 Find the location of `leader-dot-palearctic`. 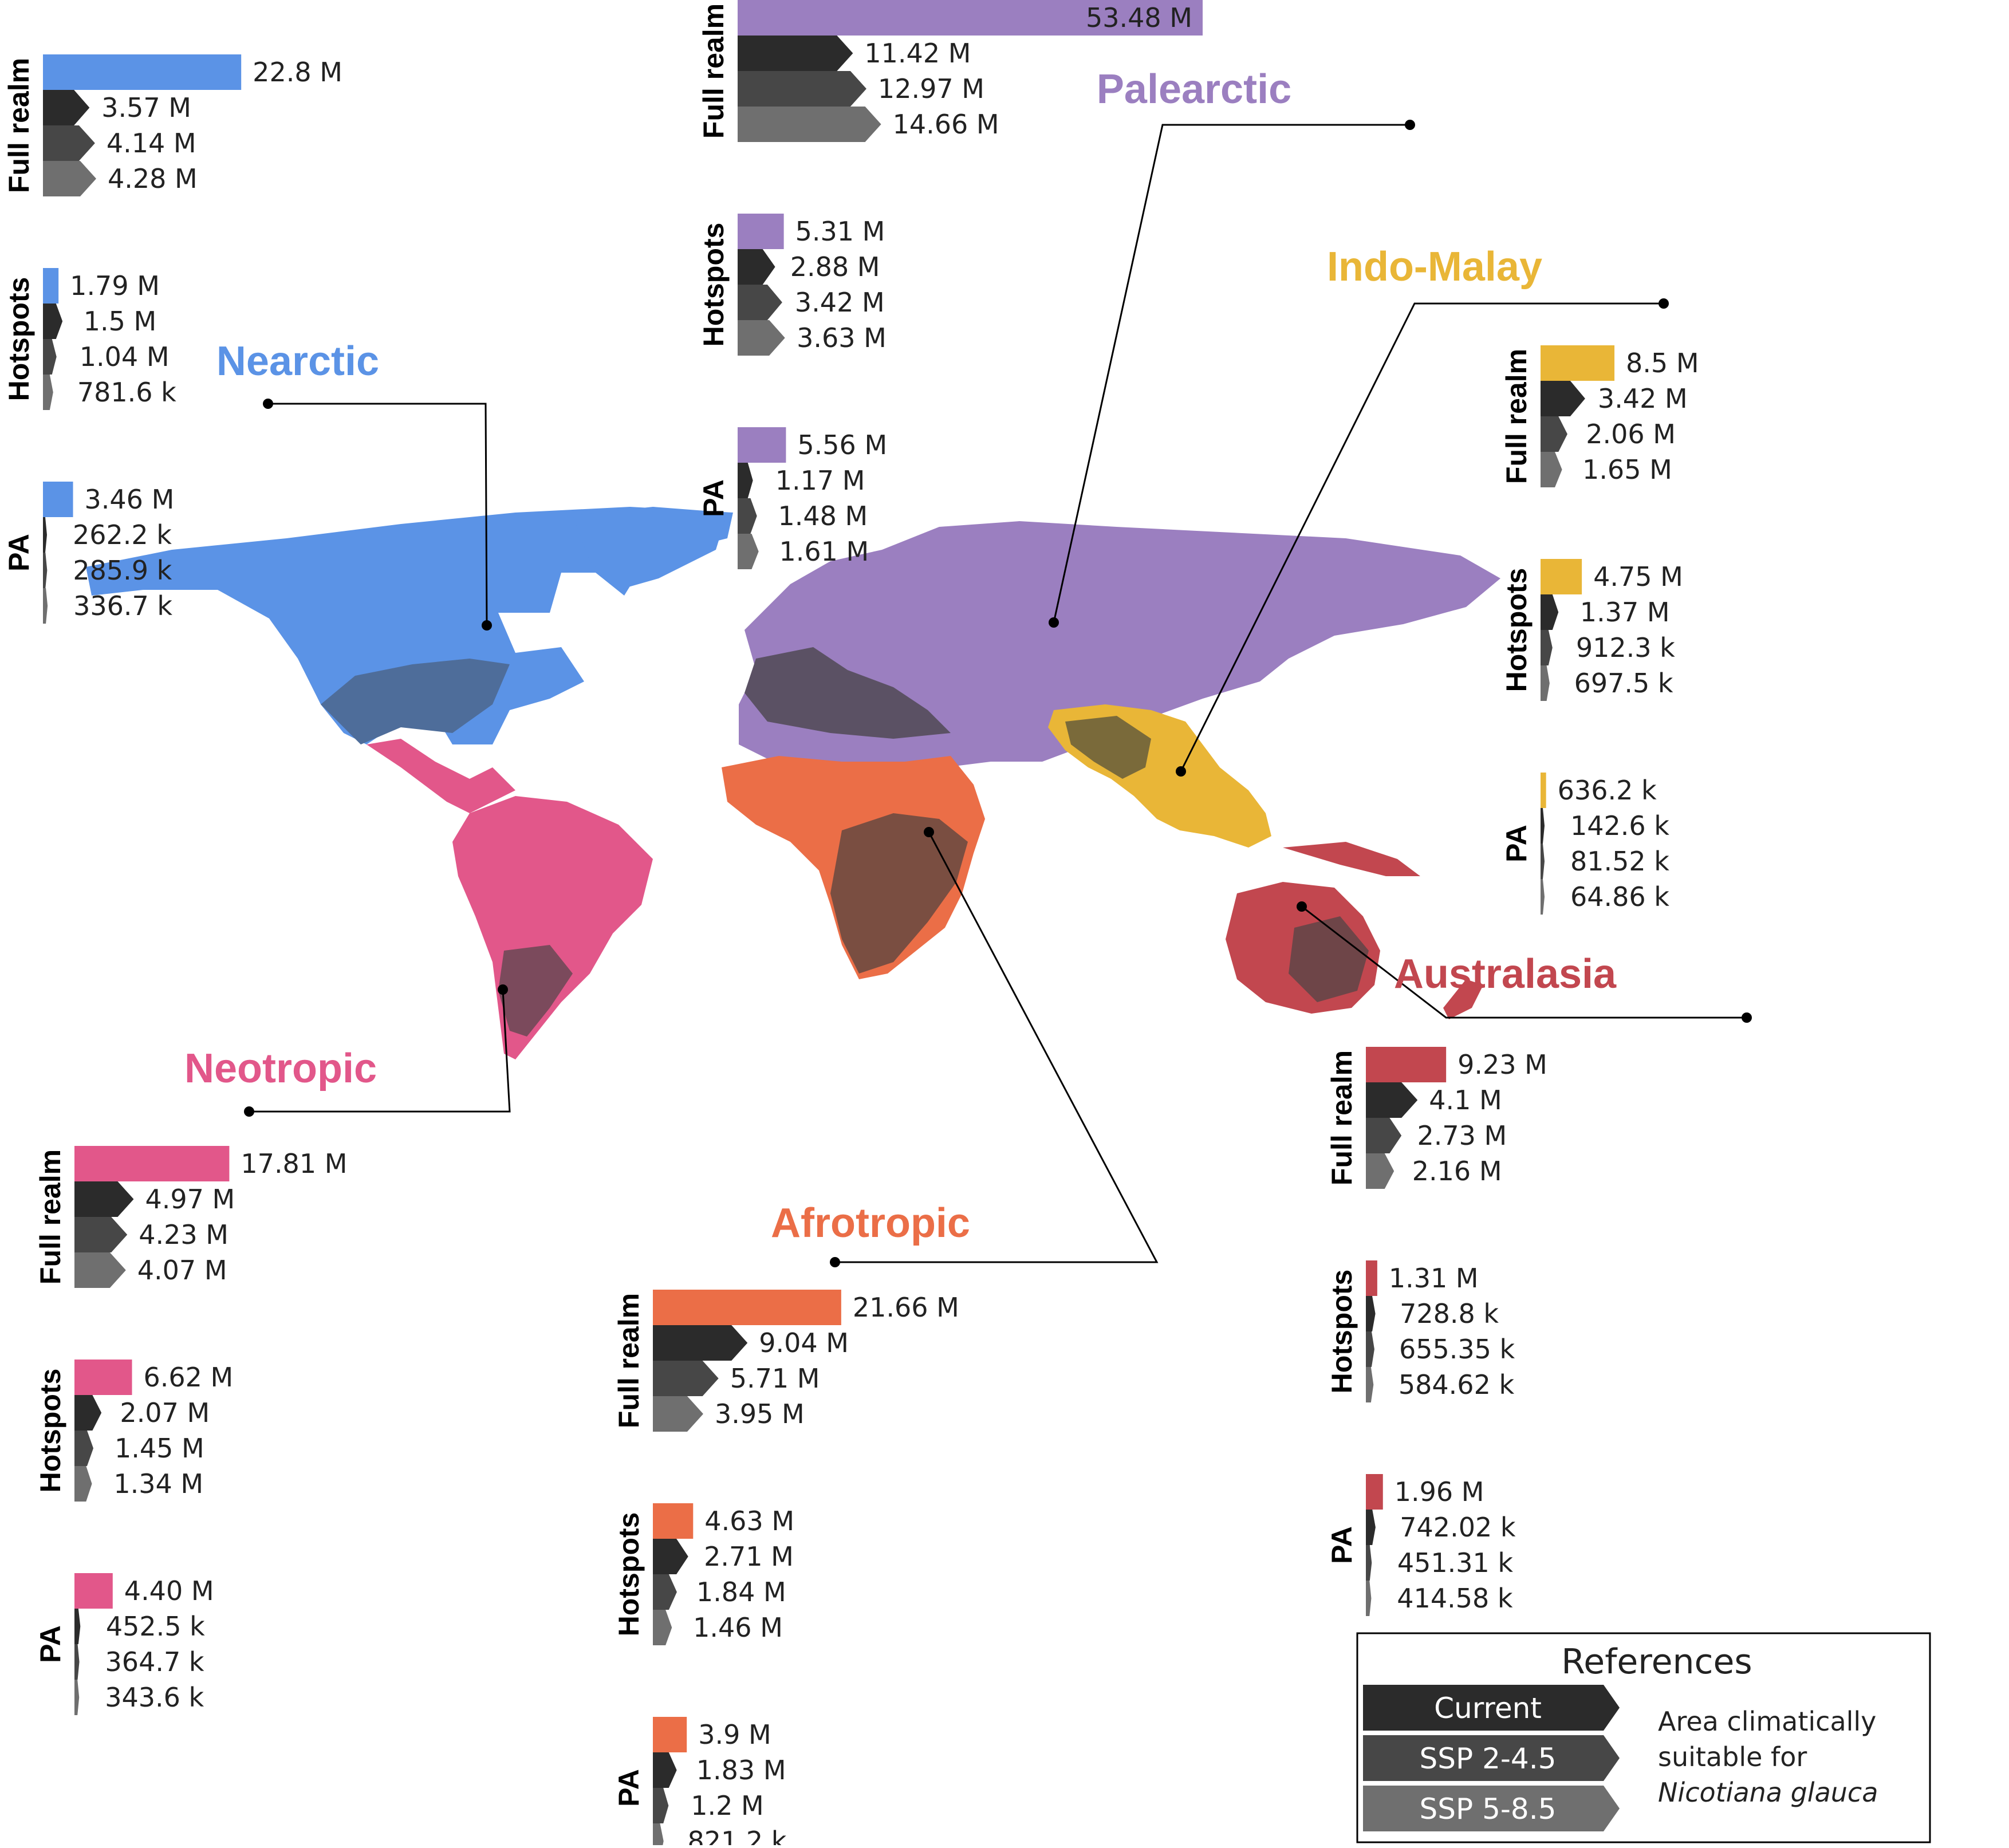

leader-dot-palearctic is located at coordinates (1410, 125).